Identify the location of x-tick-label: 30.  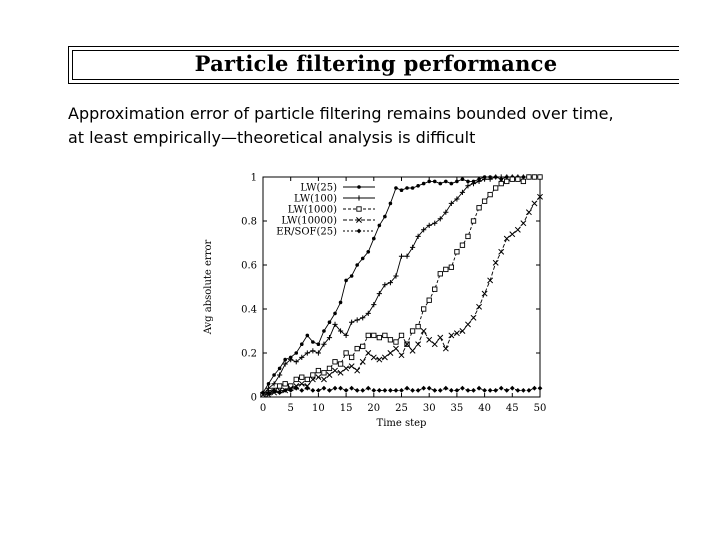
(429, 408).